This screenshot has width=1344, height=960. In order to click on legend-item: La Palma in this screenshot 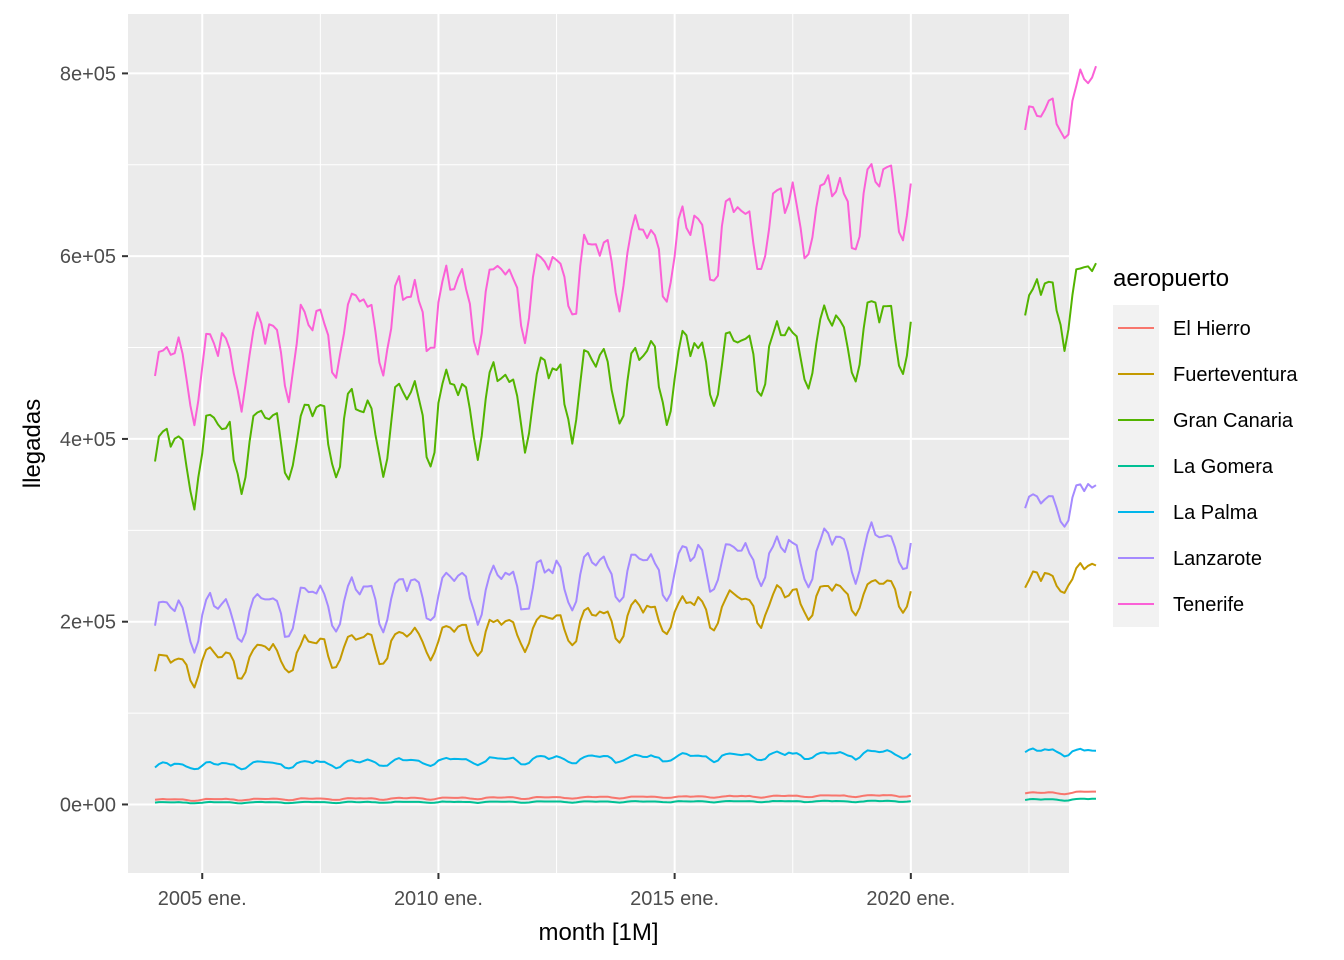, I will do `click(1188, 513)`.